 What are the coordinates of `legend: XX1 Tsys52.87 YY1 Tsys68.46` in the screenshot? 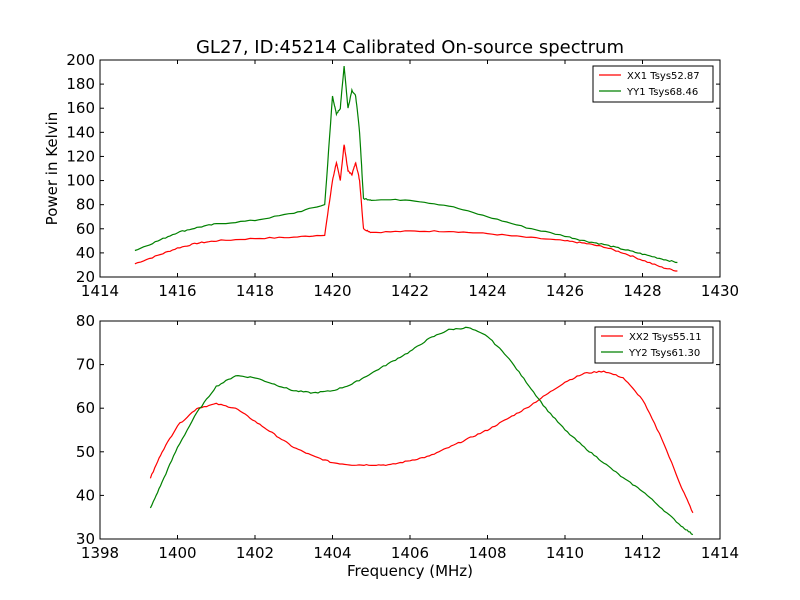 It's located at (653, 84).